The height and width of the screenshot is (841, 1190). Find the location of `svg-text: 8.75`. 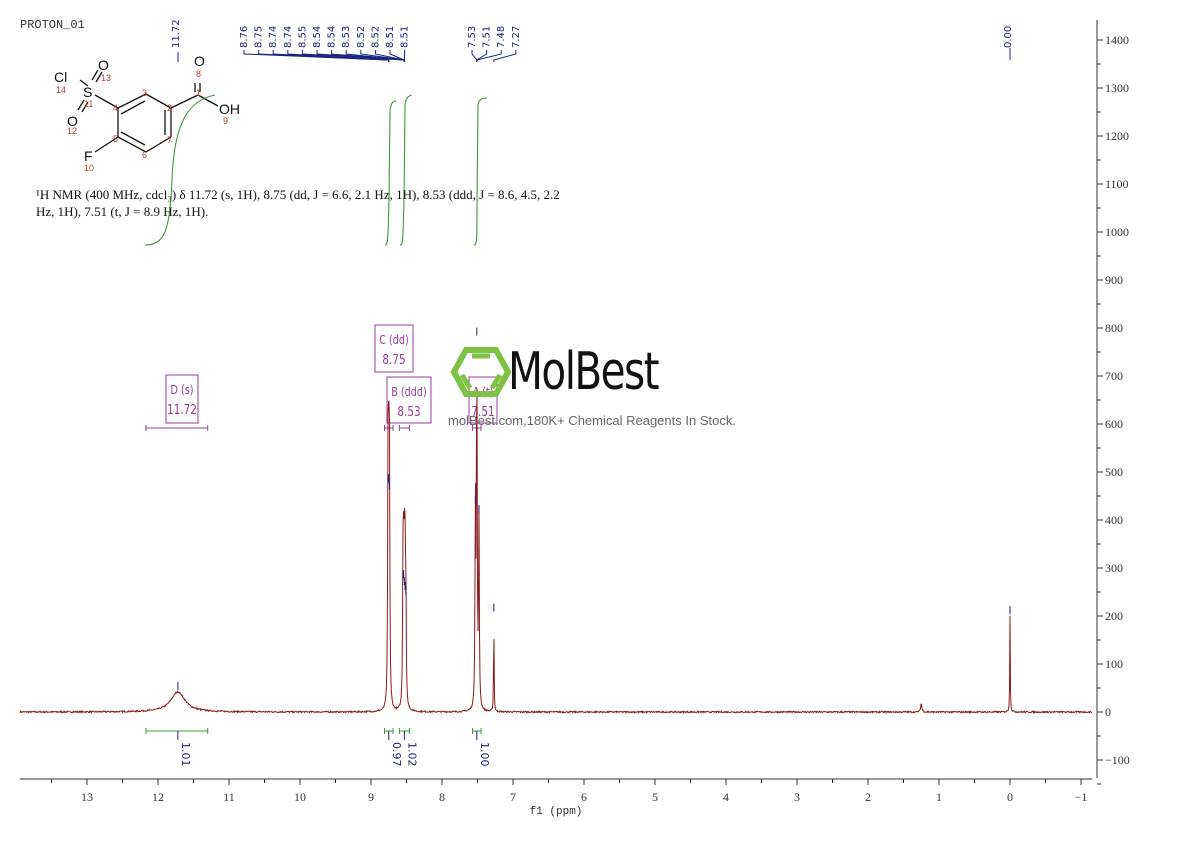

svg-text: 8.75 is located at coordinates (393, 359).